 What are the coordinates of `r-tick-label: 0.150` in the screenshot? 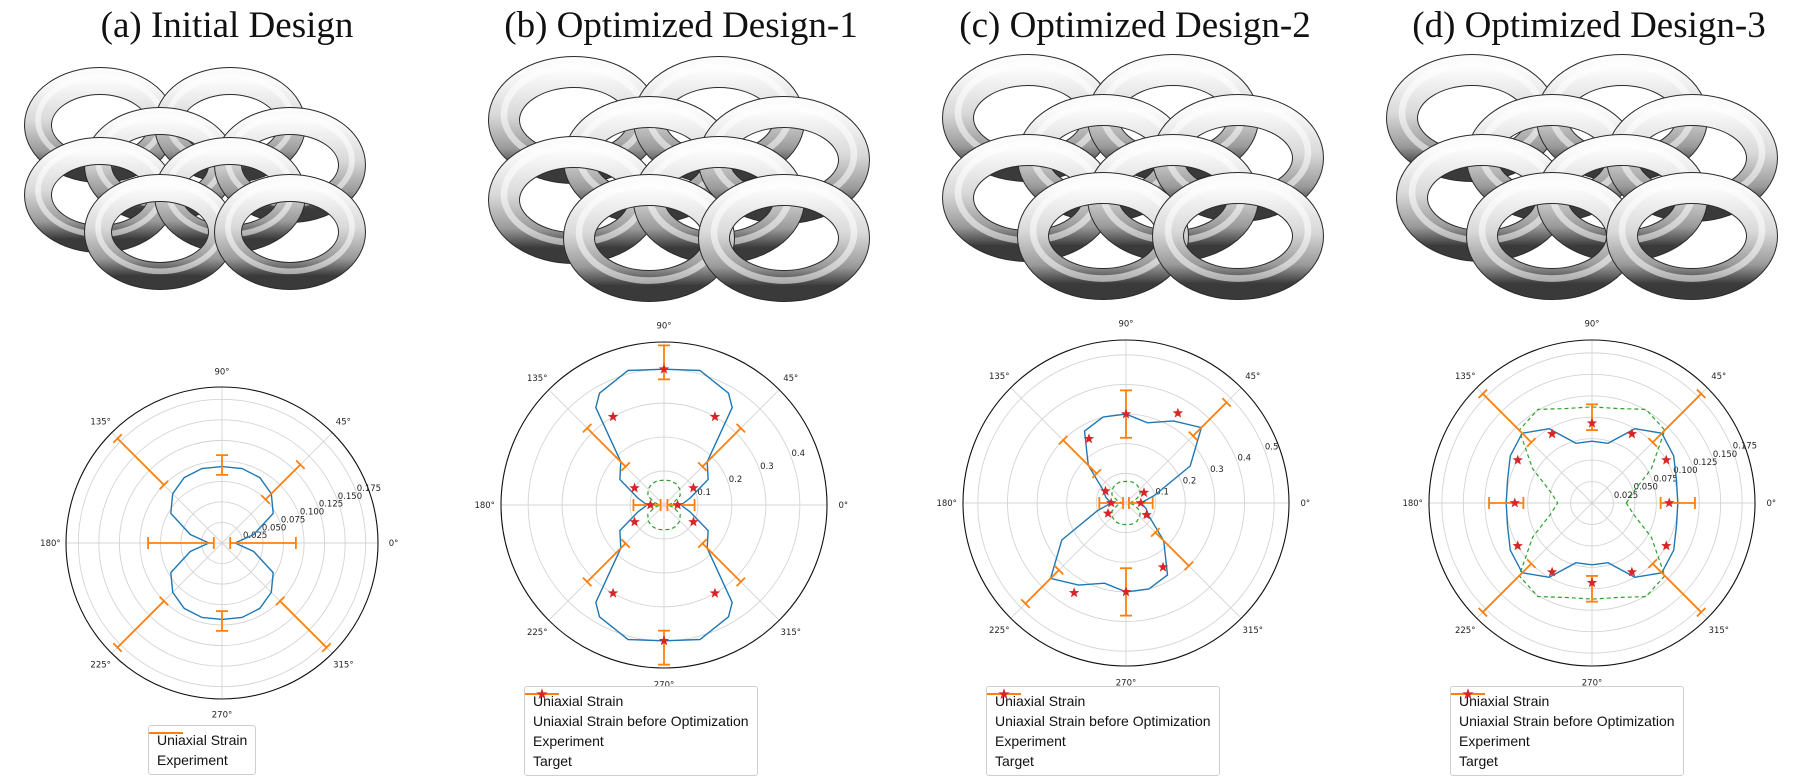 It's located at (1725, 455).